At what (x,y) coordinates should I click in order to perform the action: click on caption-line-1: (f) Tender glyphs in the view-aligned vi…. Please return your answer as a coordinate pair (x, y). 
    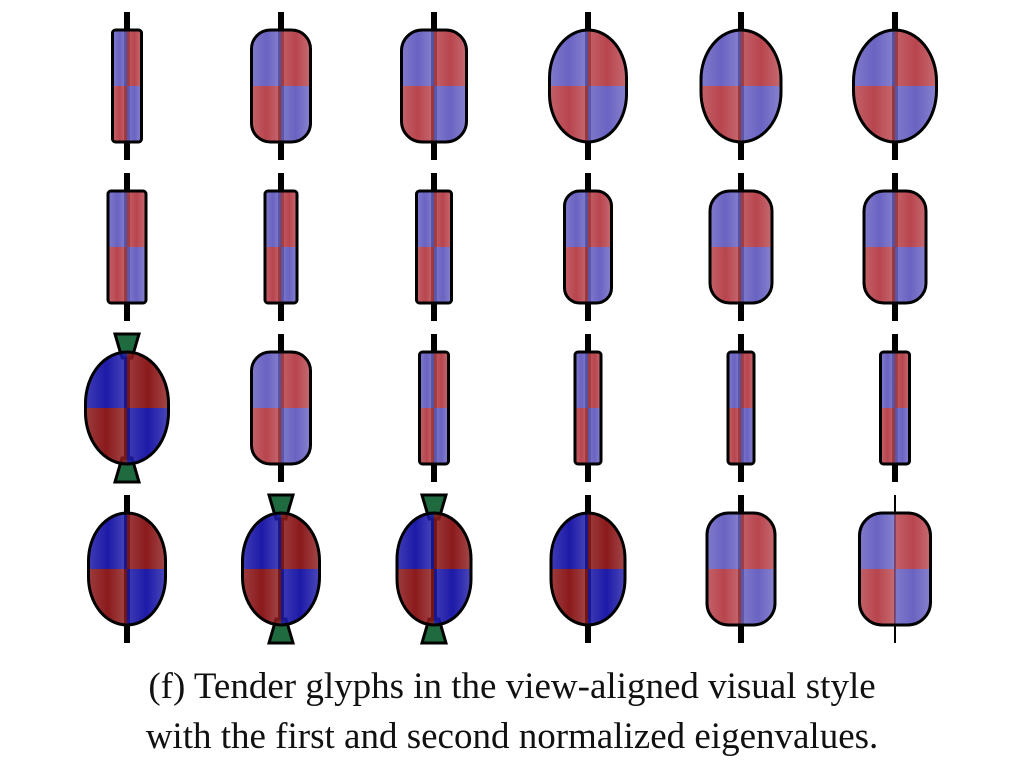
    Looking at the image, I should click on (512, 686).